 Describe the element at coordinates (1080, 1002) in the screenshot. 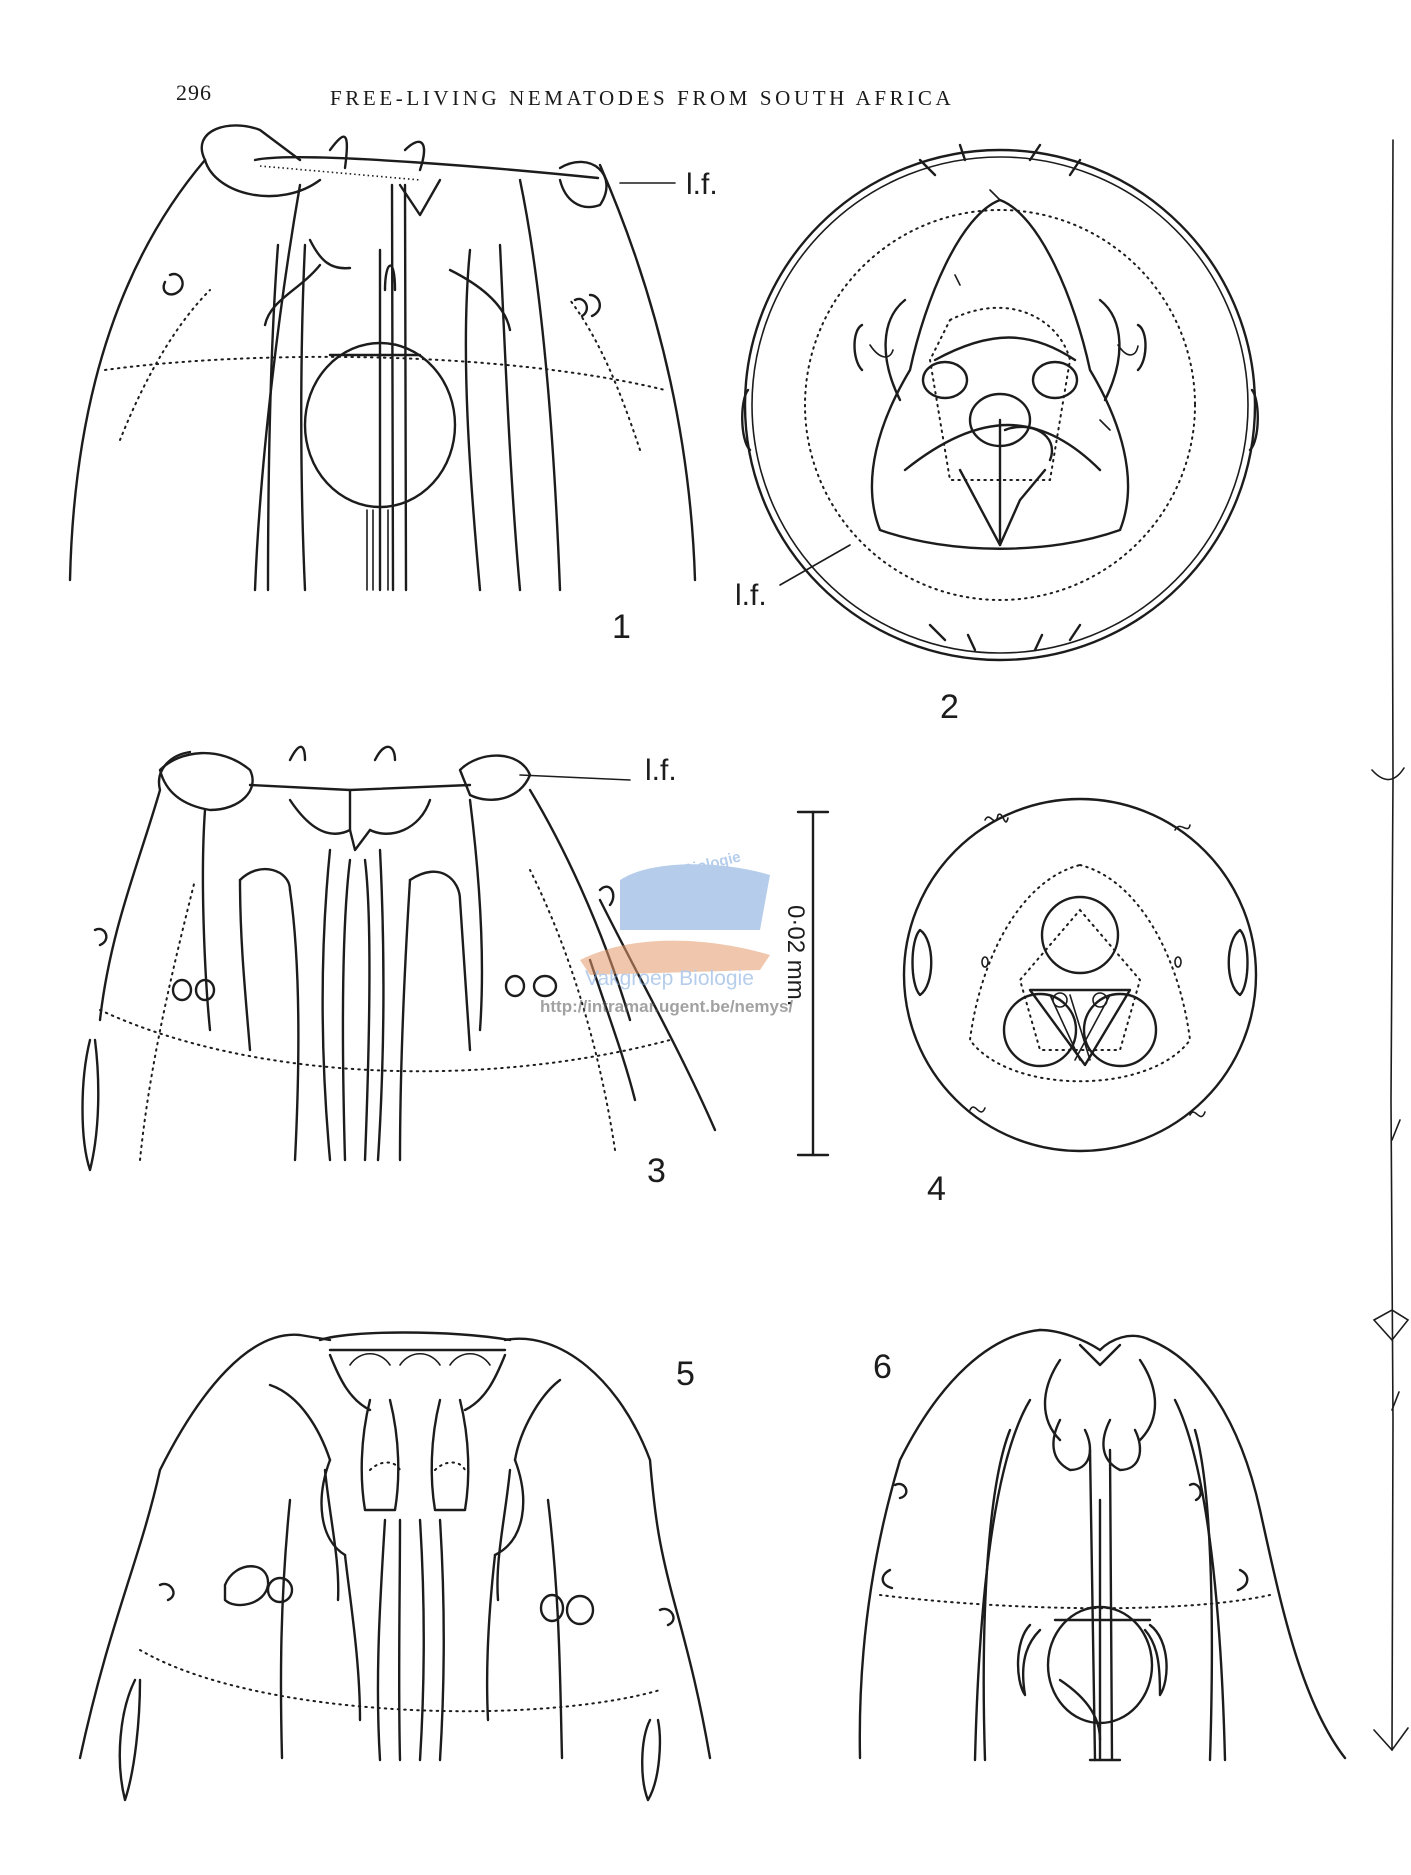

I see `figure-4: 4` at that location.